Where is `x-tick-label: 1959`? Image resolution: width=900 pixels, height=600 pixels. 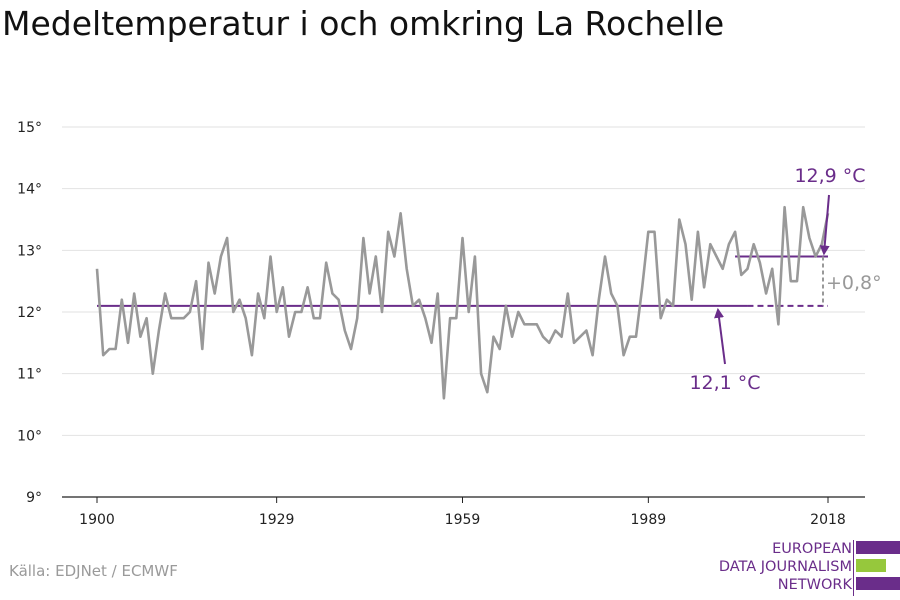
x-tick-label: 1959 is located at coordinates (463, 520).